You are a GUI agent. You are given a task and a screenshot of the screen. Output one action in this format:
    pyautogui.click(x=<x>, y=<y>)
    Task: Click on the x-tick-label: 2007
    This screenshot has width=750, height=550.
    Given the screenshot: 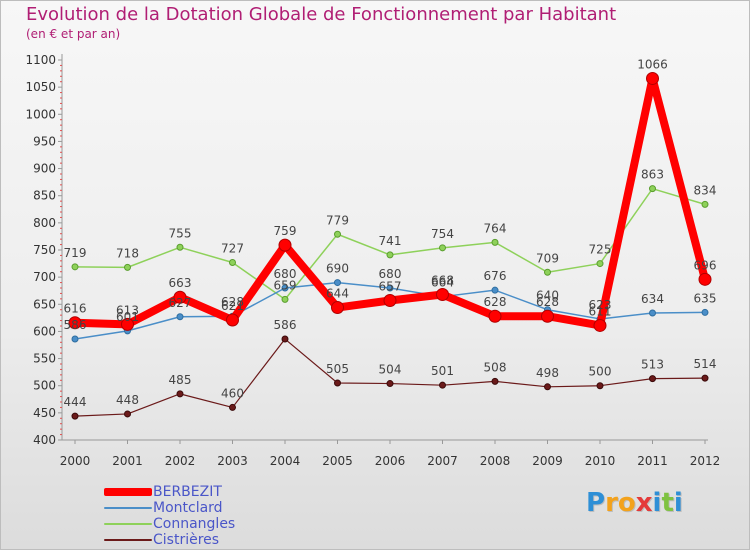 What is the action you would take?
    pyautogui.click(x=442, y=461)
    